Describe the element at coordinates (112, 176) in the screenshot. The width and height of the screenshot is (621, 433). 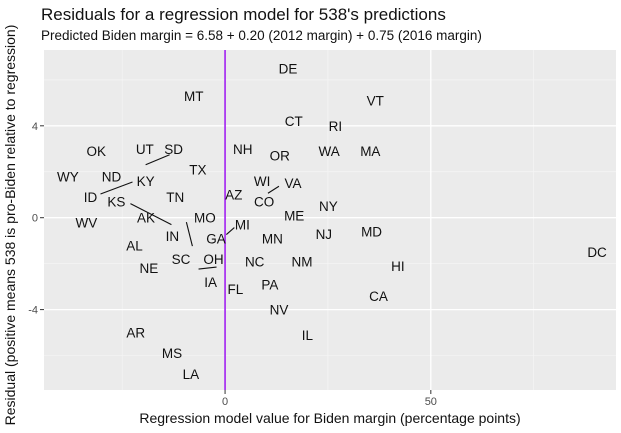
I see `point-label: ND` at that location.